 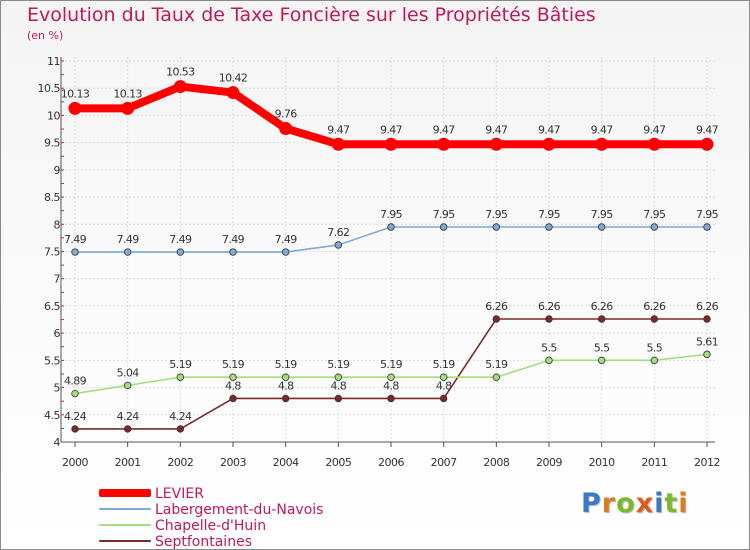 I want to click on y-tick-label: 6, so click(x=57, y=333).